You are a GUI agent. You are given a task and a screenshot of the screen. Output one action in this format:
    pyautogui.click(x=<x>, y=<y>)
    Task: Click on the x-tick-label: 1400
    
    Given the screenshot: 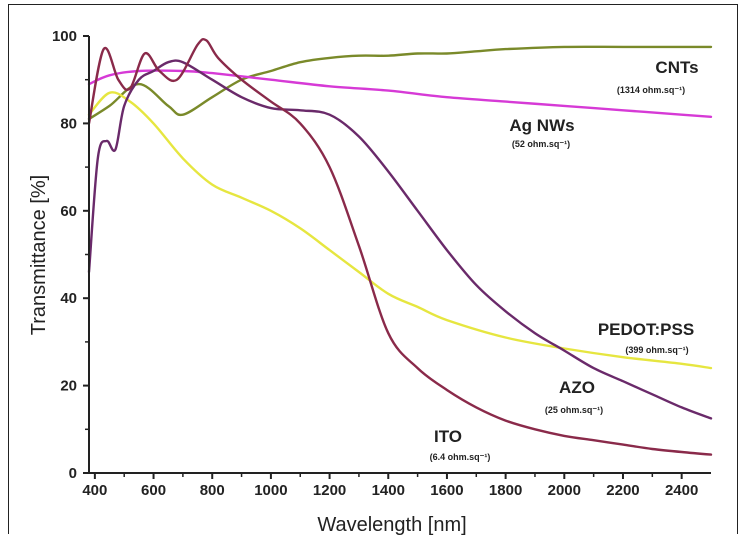 What is the action you would take?
    pyautogui.click(x=388, y=490)
    